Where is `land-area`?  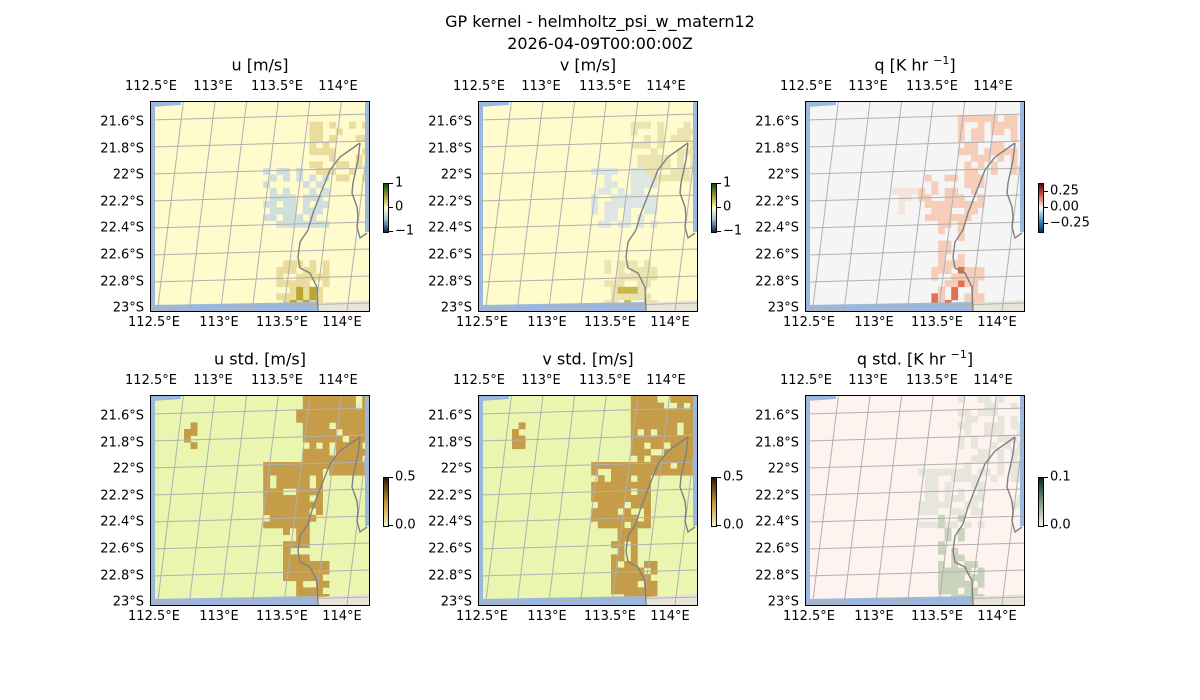
land-area is located at coordinates (998, 305).